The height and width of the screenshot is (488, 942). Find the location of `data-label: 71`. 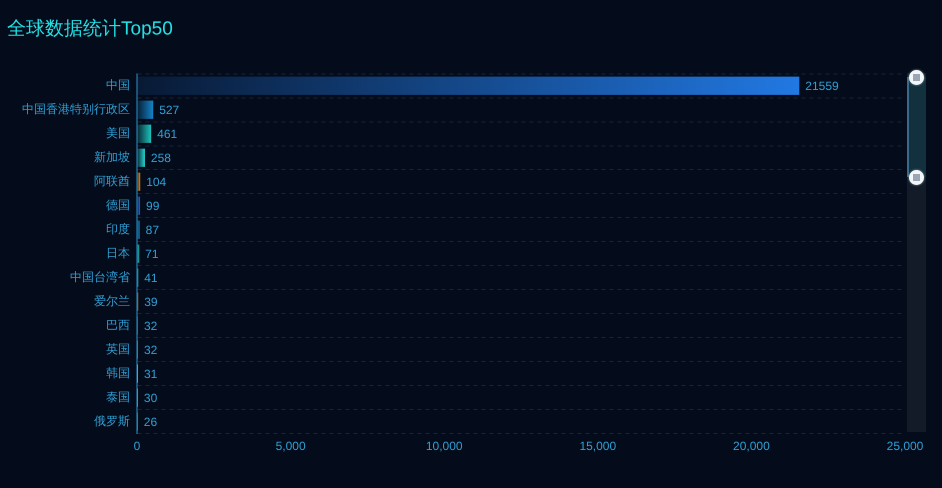

data-label: 71 is located at coordinates (152, 254).